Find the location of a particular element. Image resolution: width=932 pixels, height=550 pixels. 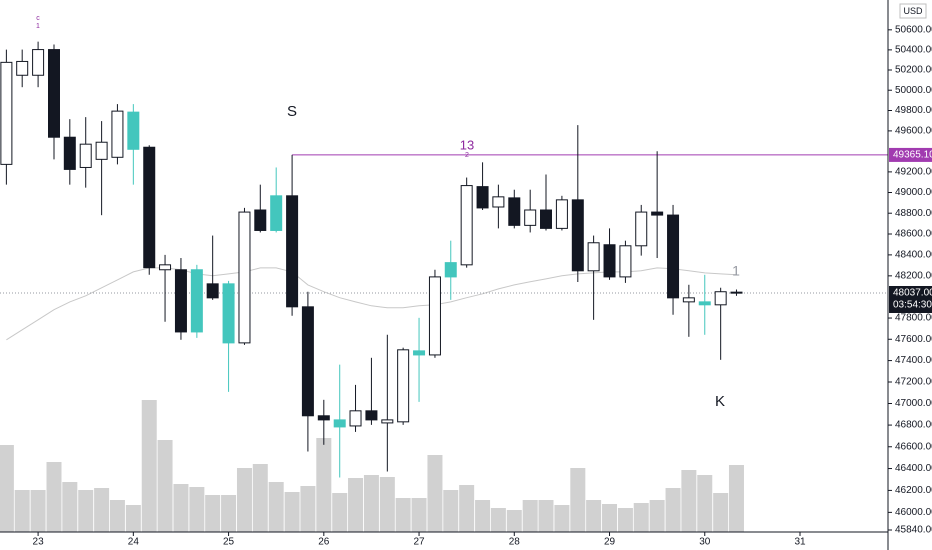

x-tick-label: 28 is located at coordinates (515, 542).